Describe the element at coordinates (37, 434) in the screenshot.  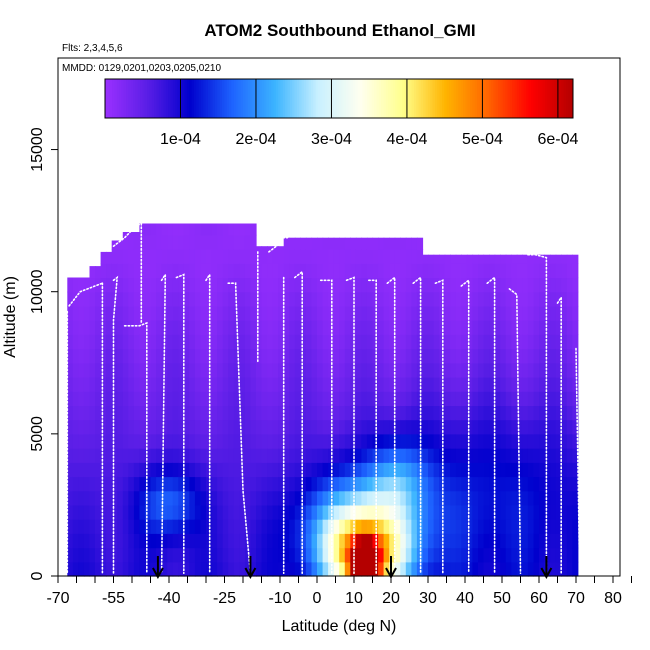
I see `y-tick-label: 5000` at that location.